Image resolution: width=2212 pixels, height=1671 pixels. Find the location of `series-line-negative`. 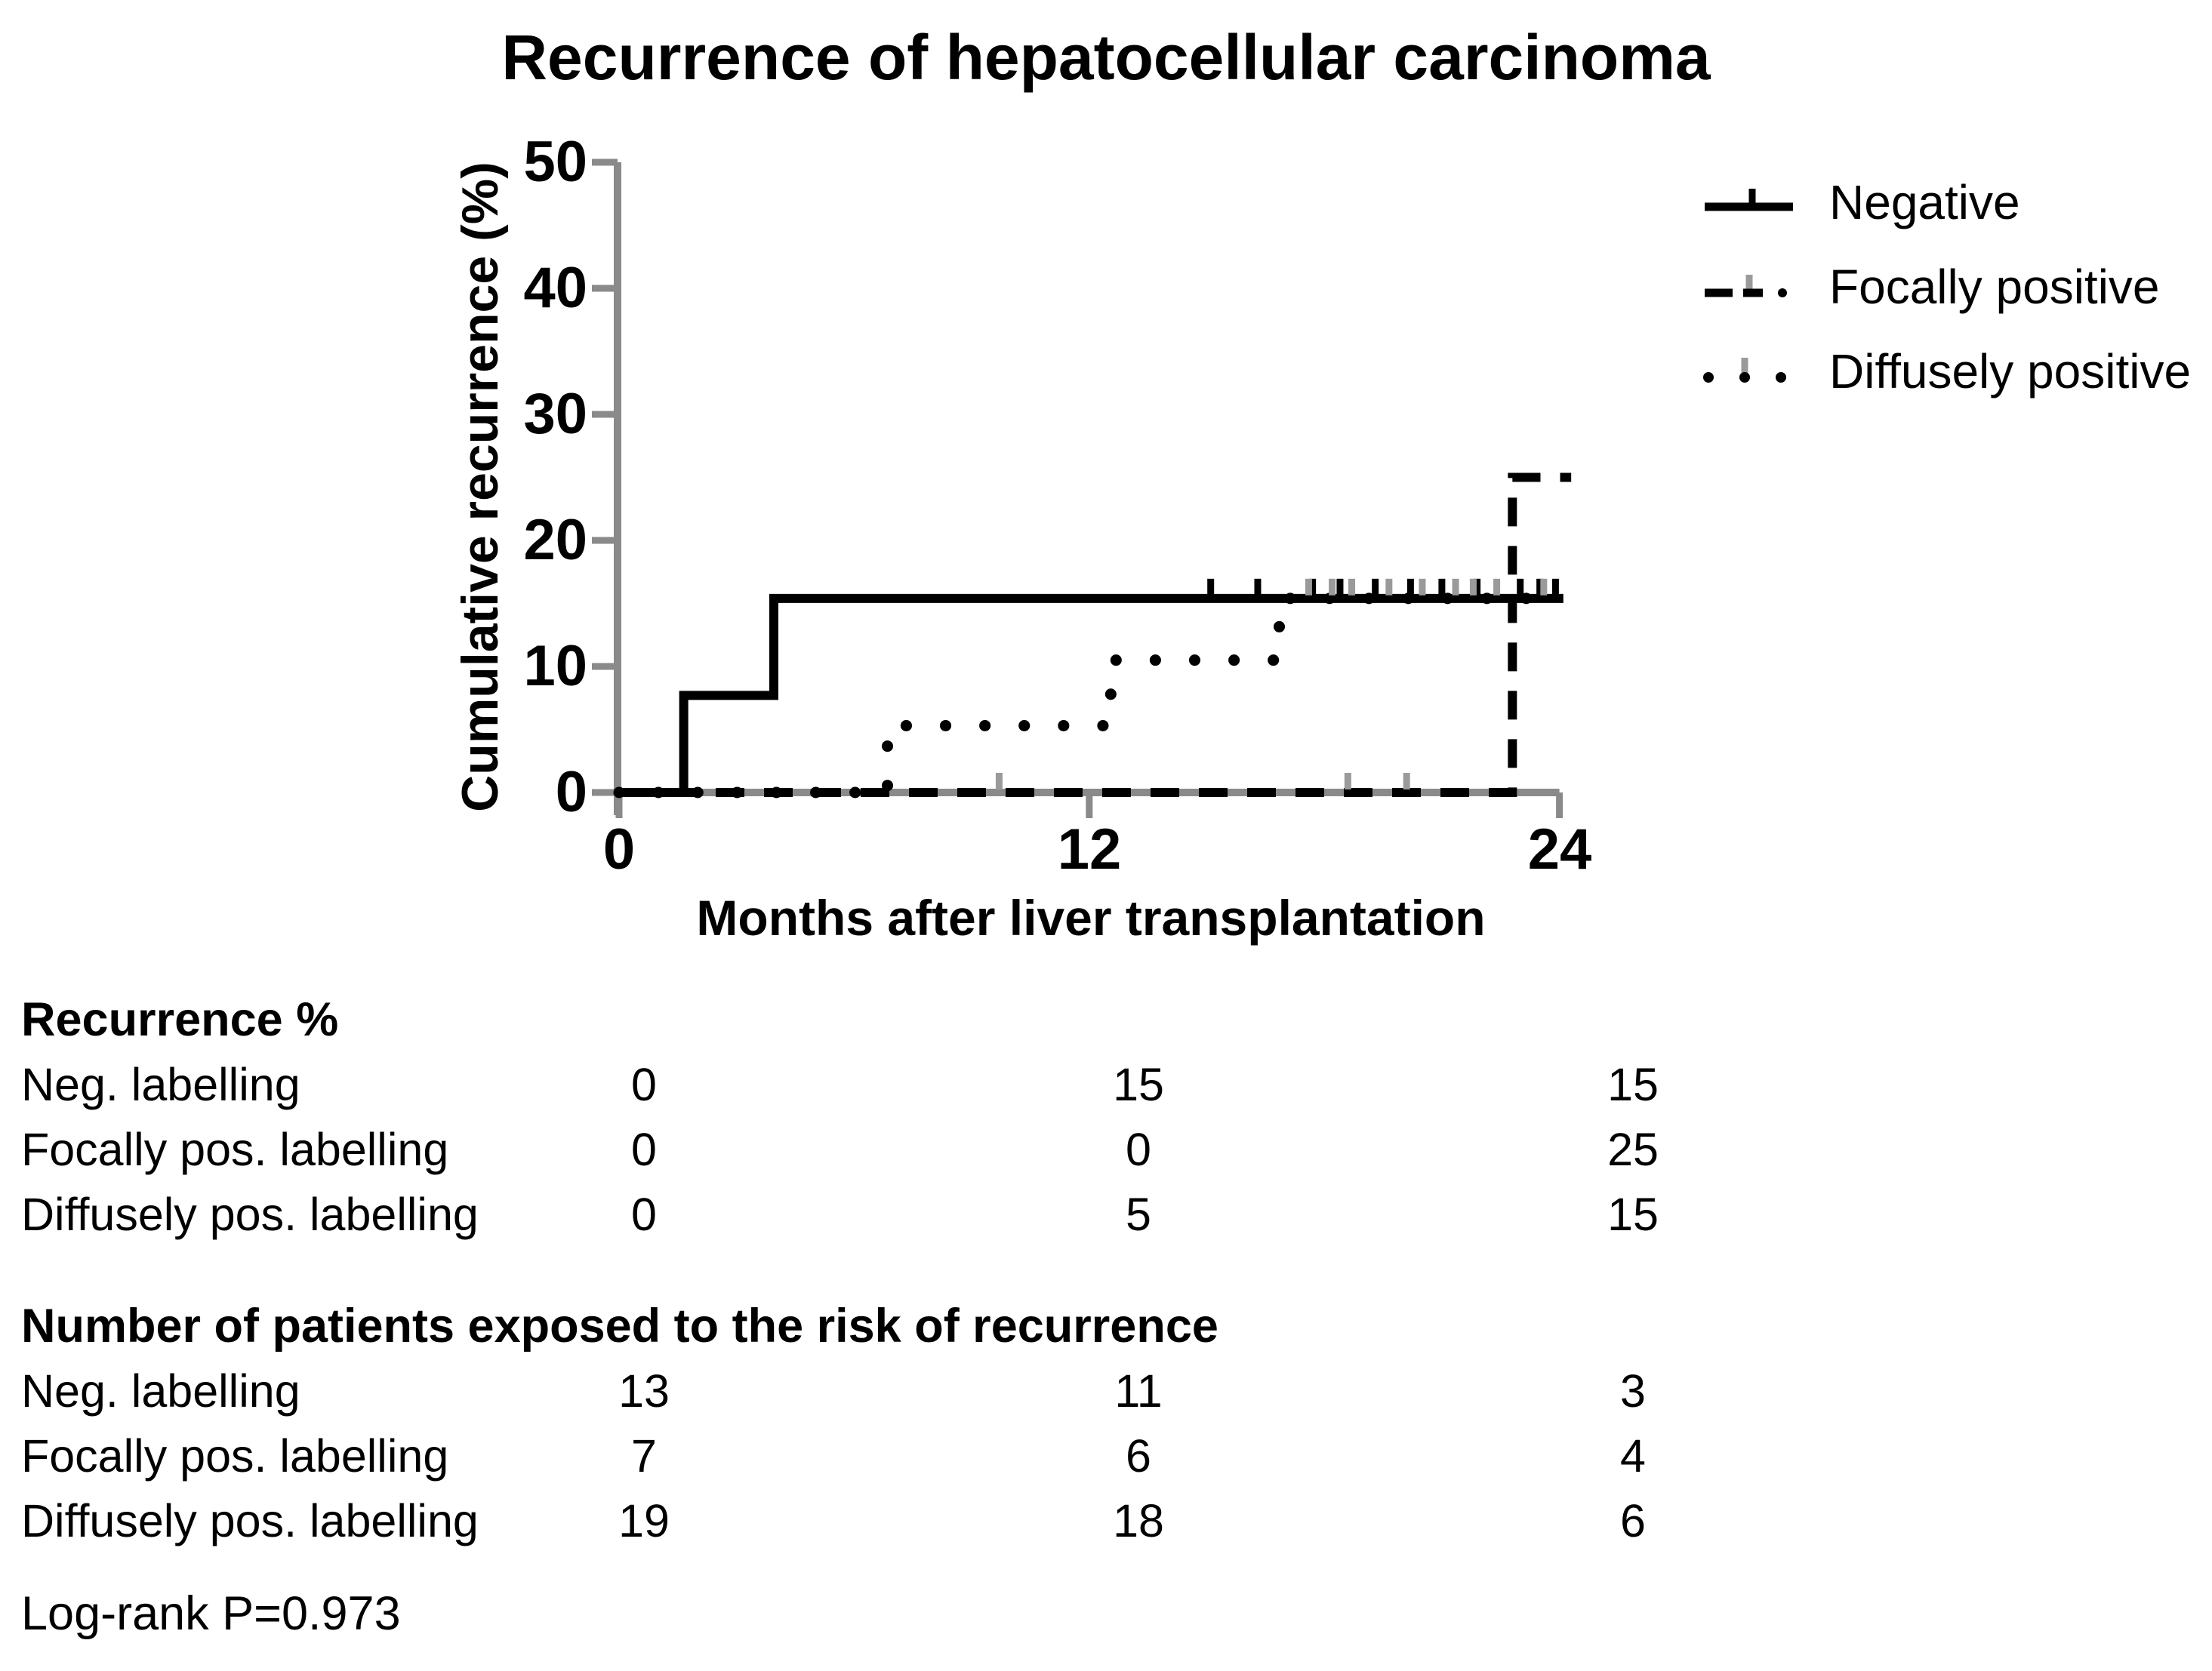

series-line-negative is located at coordinates (1091, 695).